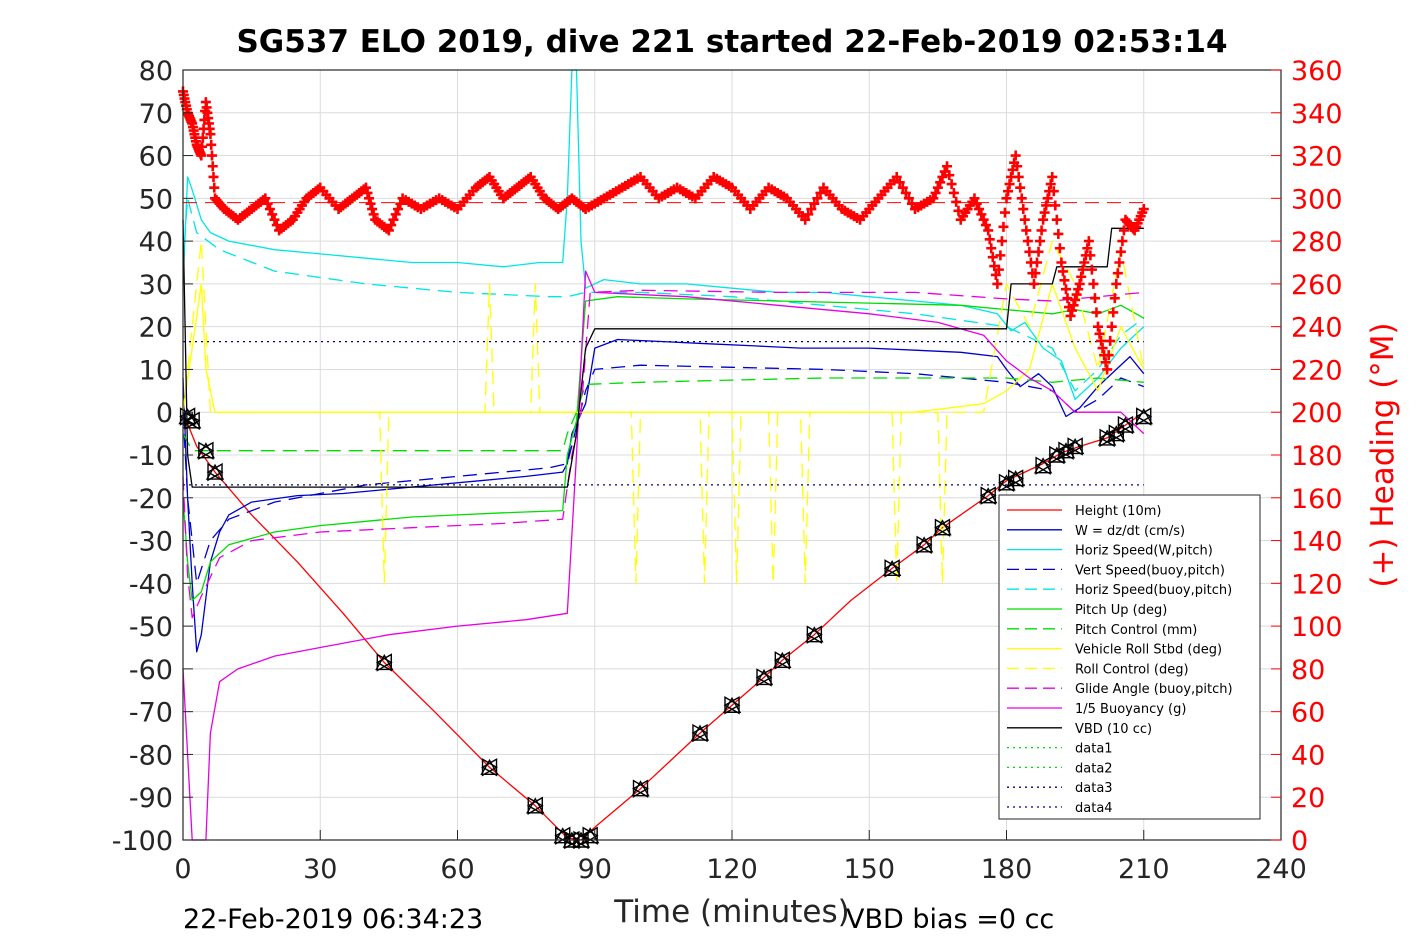 This screenshot has height=945, width=1417. Describe the element at coordinates (1154, 689) in the screenshot. I see `legend-label-9: Glide Angle (buoy,pitch)` at that location.